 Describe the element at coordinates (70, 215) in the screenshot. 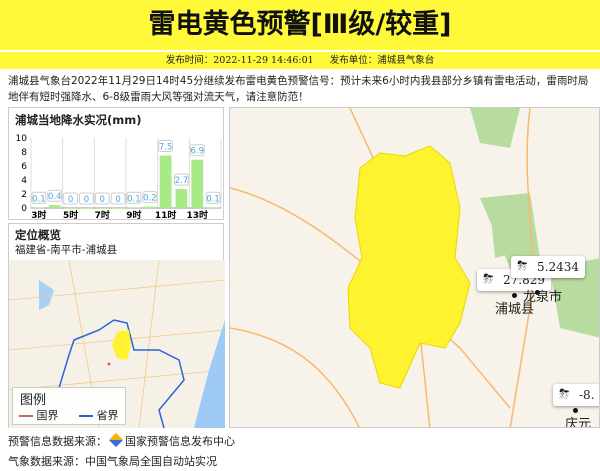

I see `x-tick-label: 5时` at that location.